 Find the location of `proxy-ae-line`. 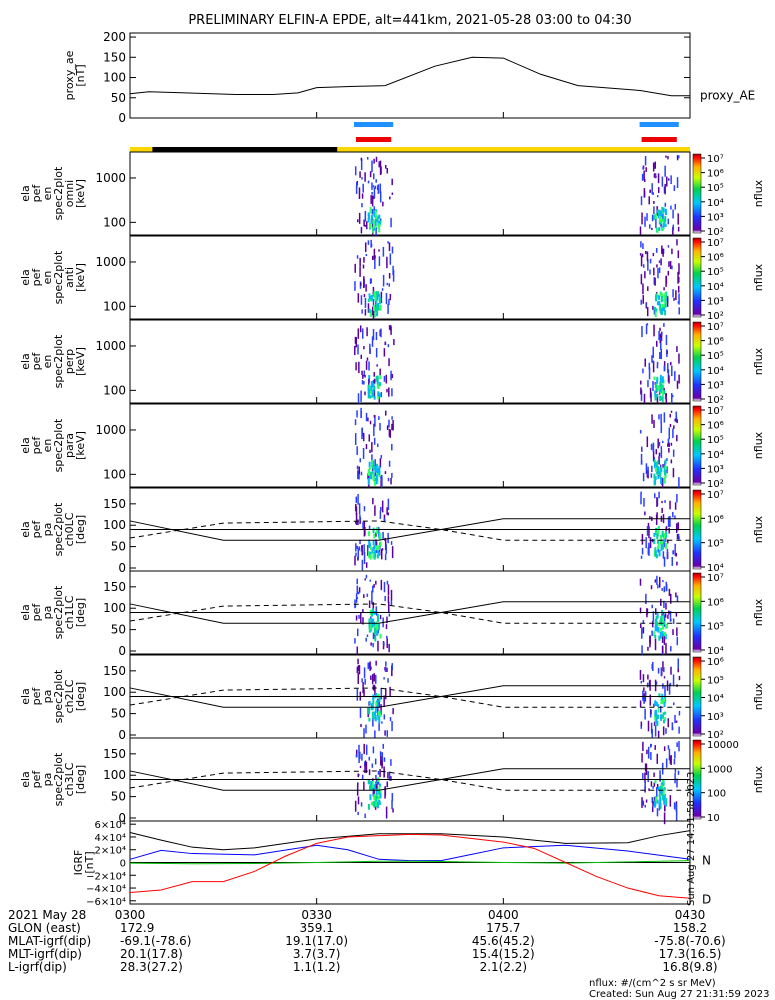

proxy-ae-line is located at coordinates (409, 76).